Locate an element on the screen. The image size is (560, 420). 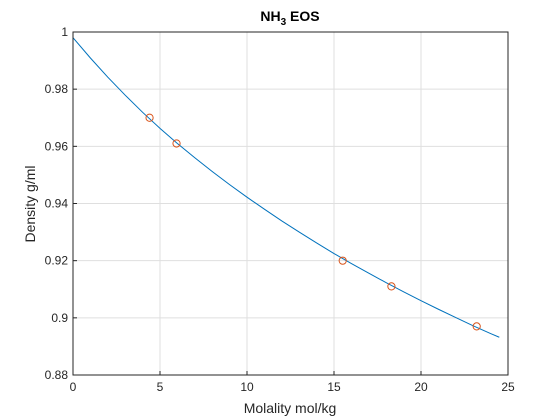
chart-title: NH3 EOS is located at coordinates (289, 18).